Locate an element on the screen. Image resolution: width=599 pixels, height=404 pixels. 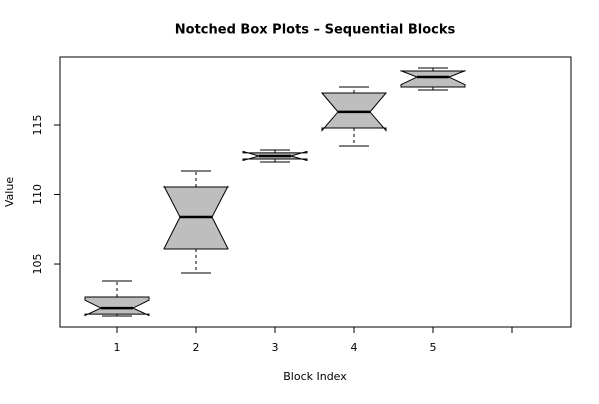
y-tick-label: 105 is located at coordinates (37, 264).